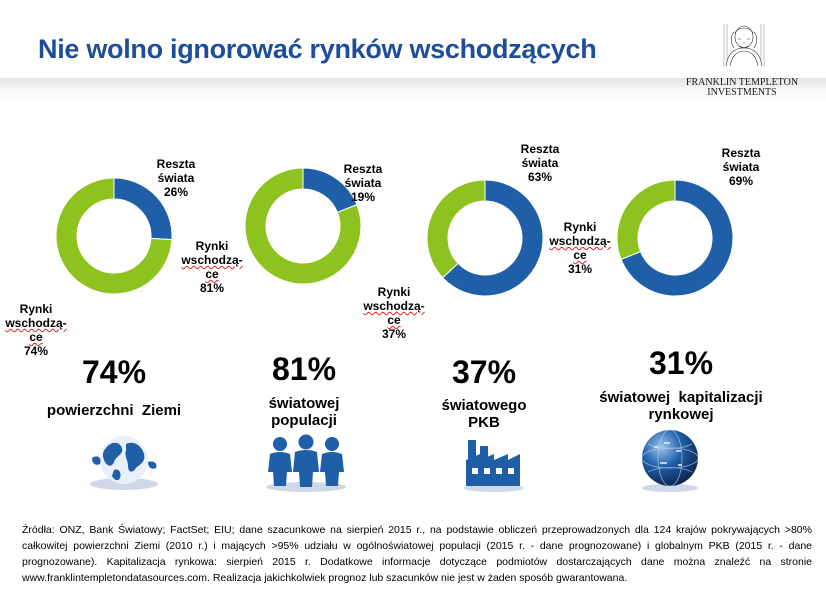 This screenshot has width=826, height=614. I want to click on stat-caption-line: powierzchni Ziemi, so click(114, 410).